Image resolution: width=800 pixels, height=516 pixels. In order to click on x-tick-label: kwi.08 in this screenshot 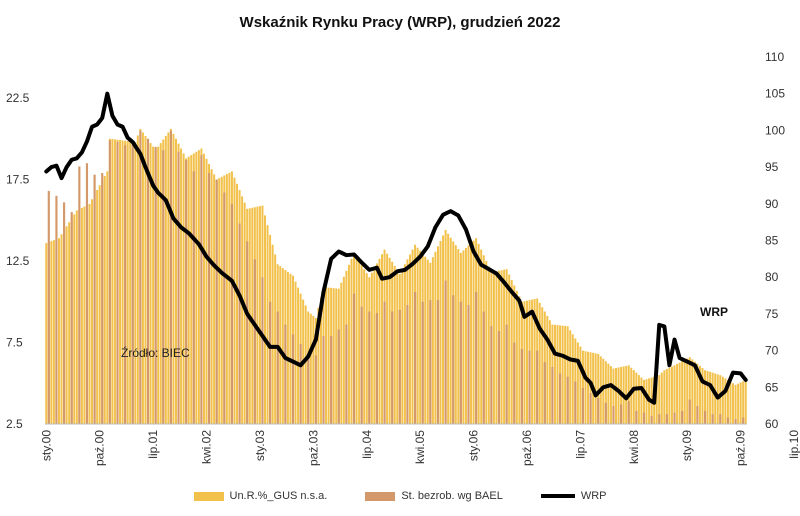, I will do `click(634, 447)`.